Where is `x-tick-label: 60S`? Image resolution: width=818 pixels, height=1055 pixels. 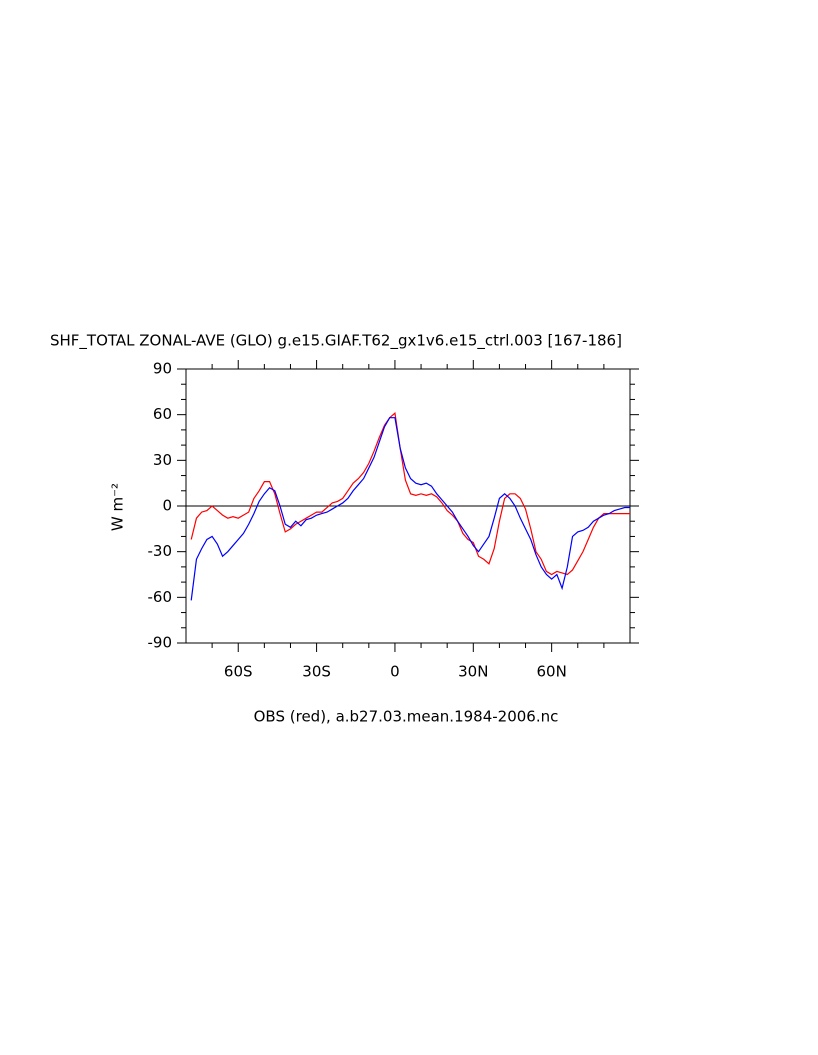
x-tick-label: 60S is located at coordinates (238, 672).